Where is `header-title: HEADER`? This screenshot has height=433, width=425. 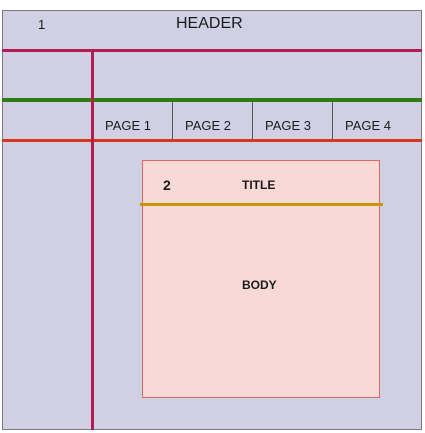 header-title: HEADER is located at coordinates (209, 23).